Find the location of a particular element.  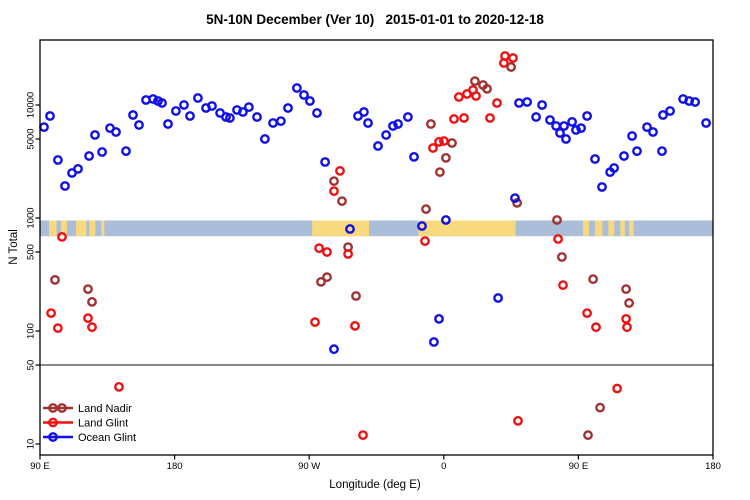

map-strip-ocean is located at coordinates (376, 228).